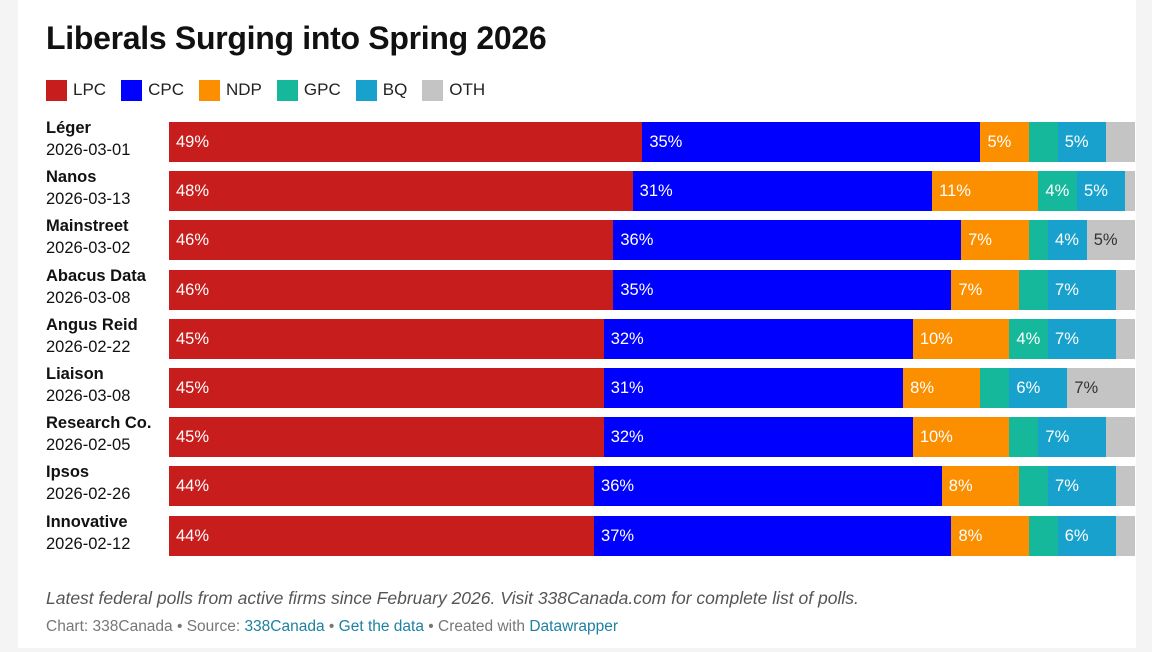  What do you see at coordinates (768, 486) in the screenshot?
I see `bar-segment-cpc: 36%` at bounding box center [768, 486].